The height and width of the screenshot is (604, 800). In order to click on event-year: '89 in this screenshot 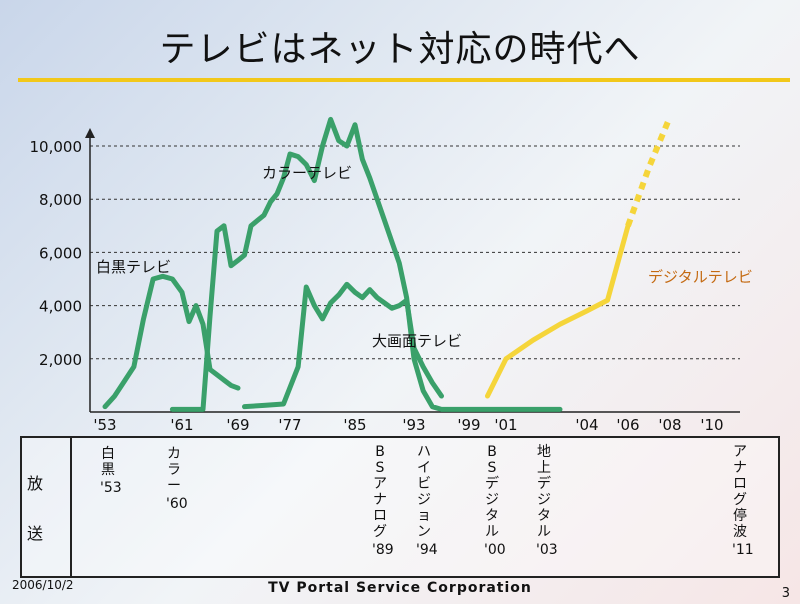, I will do `click(383, 550)`.